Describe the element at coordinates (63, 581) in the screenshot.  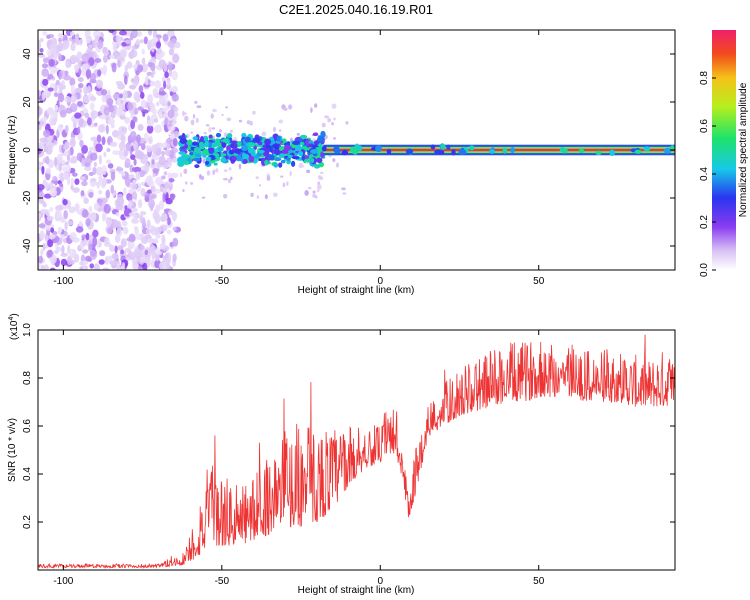
I see `x-tick-label: -100` at that location.